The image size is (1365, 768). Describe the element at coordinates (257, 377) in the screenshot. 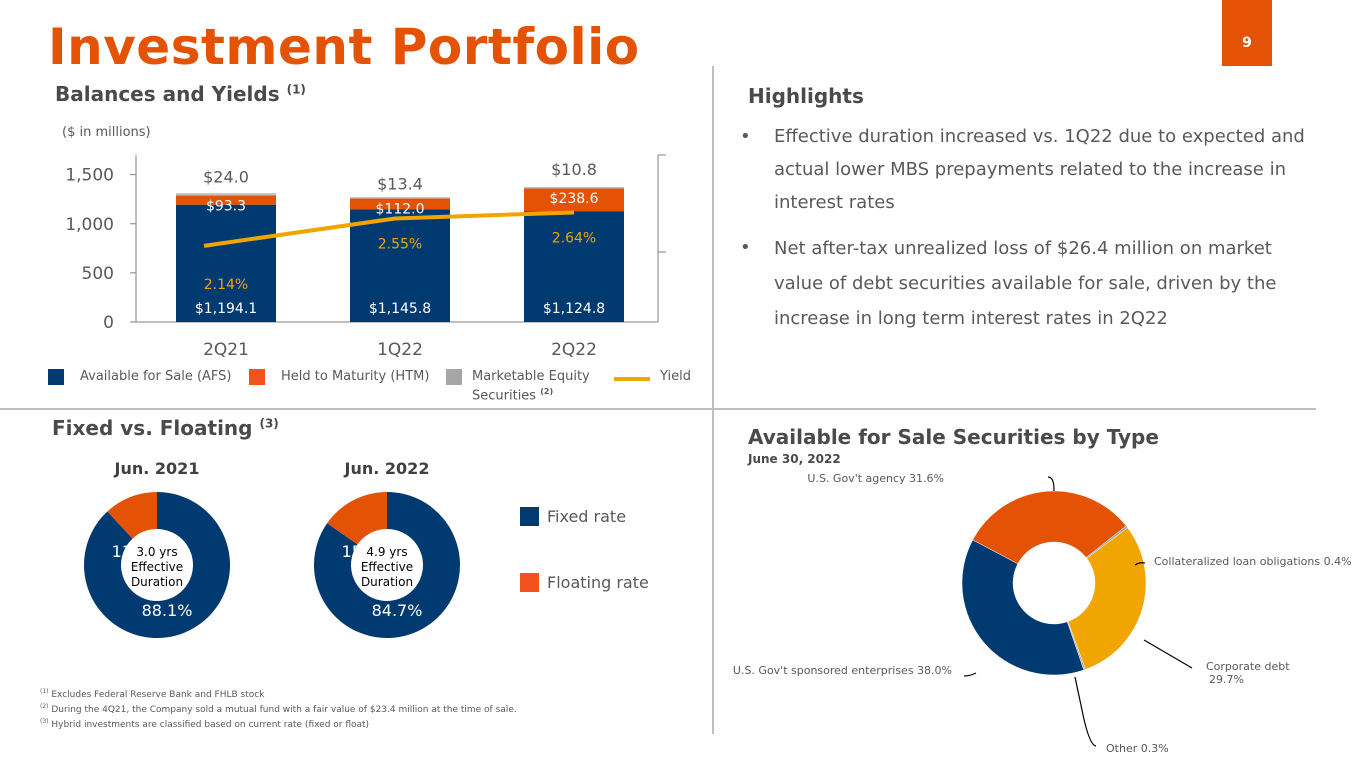

I see `legend-htm-swatch` at that location.